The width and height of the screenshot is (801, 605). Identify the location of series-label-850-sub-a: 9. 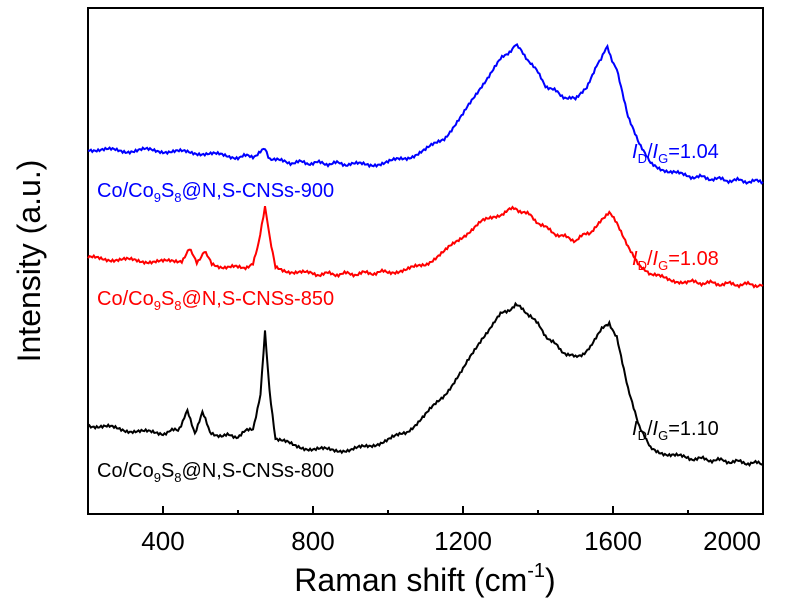
(157, 305).